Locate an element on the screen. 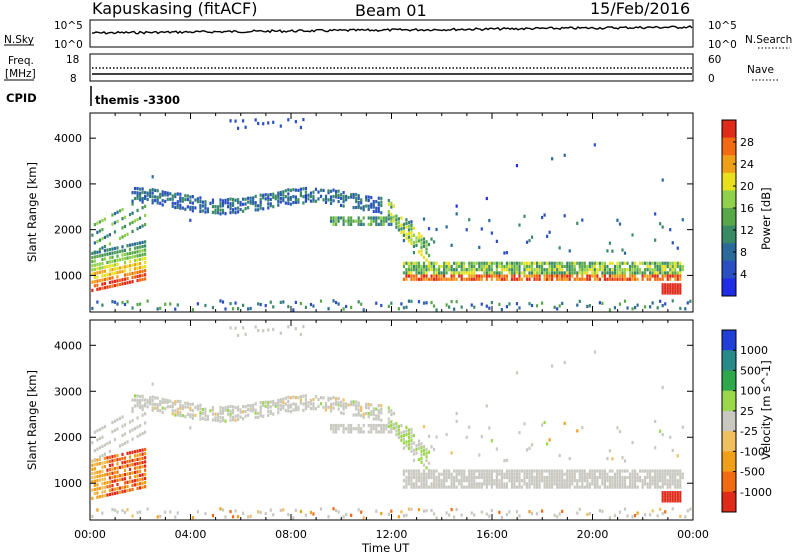  time-tick-label: 12:00 is located at coordinates (392, 534).